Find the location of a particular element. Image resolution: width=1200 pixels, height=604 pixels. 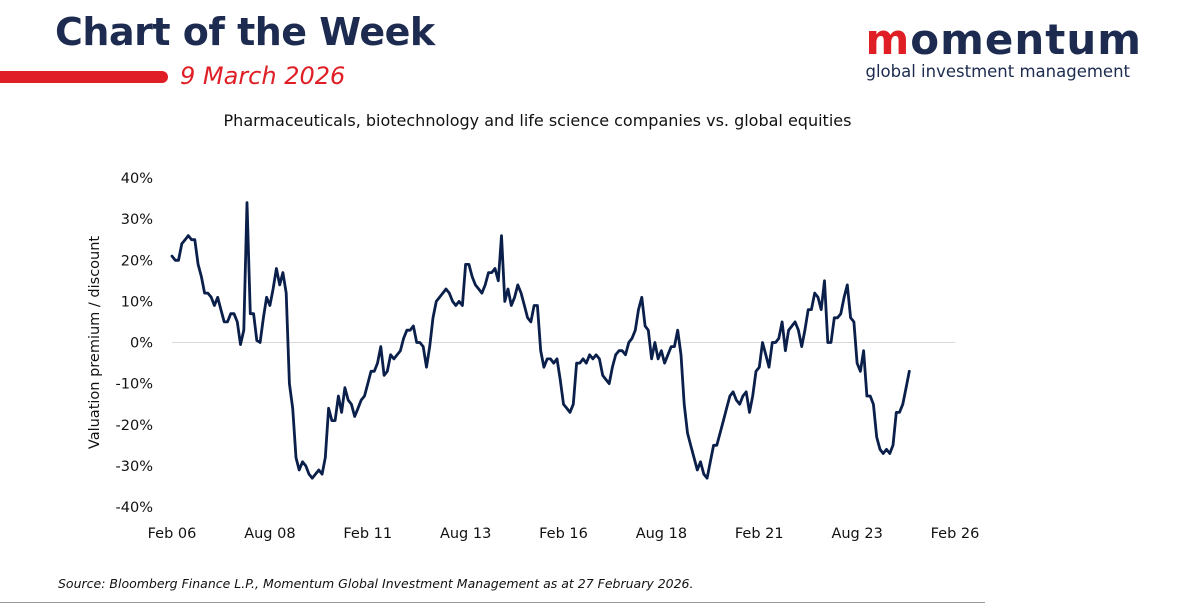

y-tick-label: -20% is located at coordinates (134, 426).